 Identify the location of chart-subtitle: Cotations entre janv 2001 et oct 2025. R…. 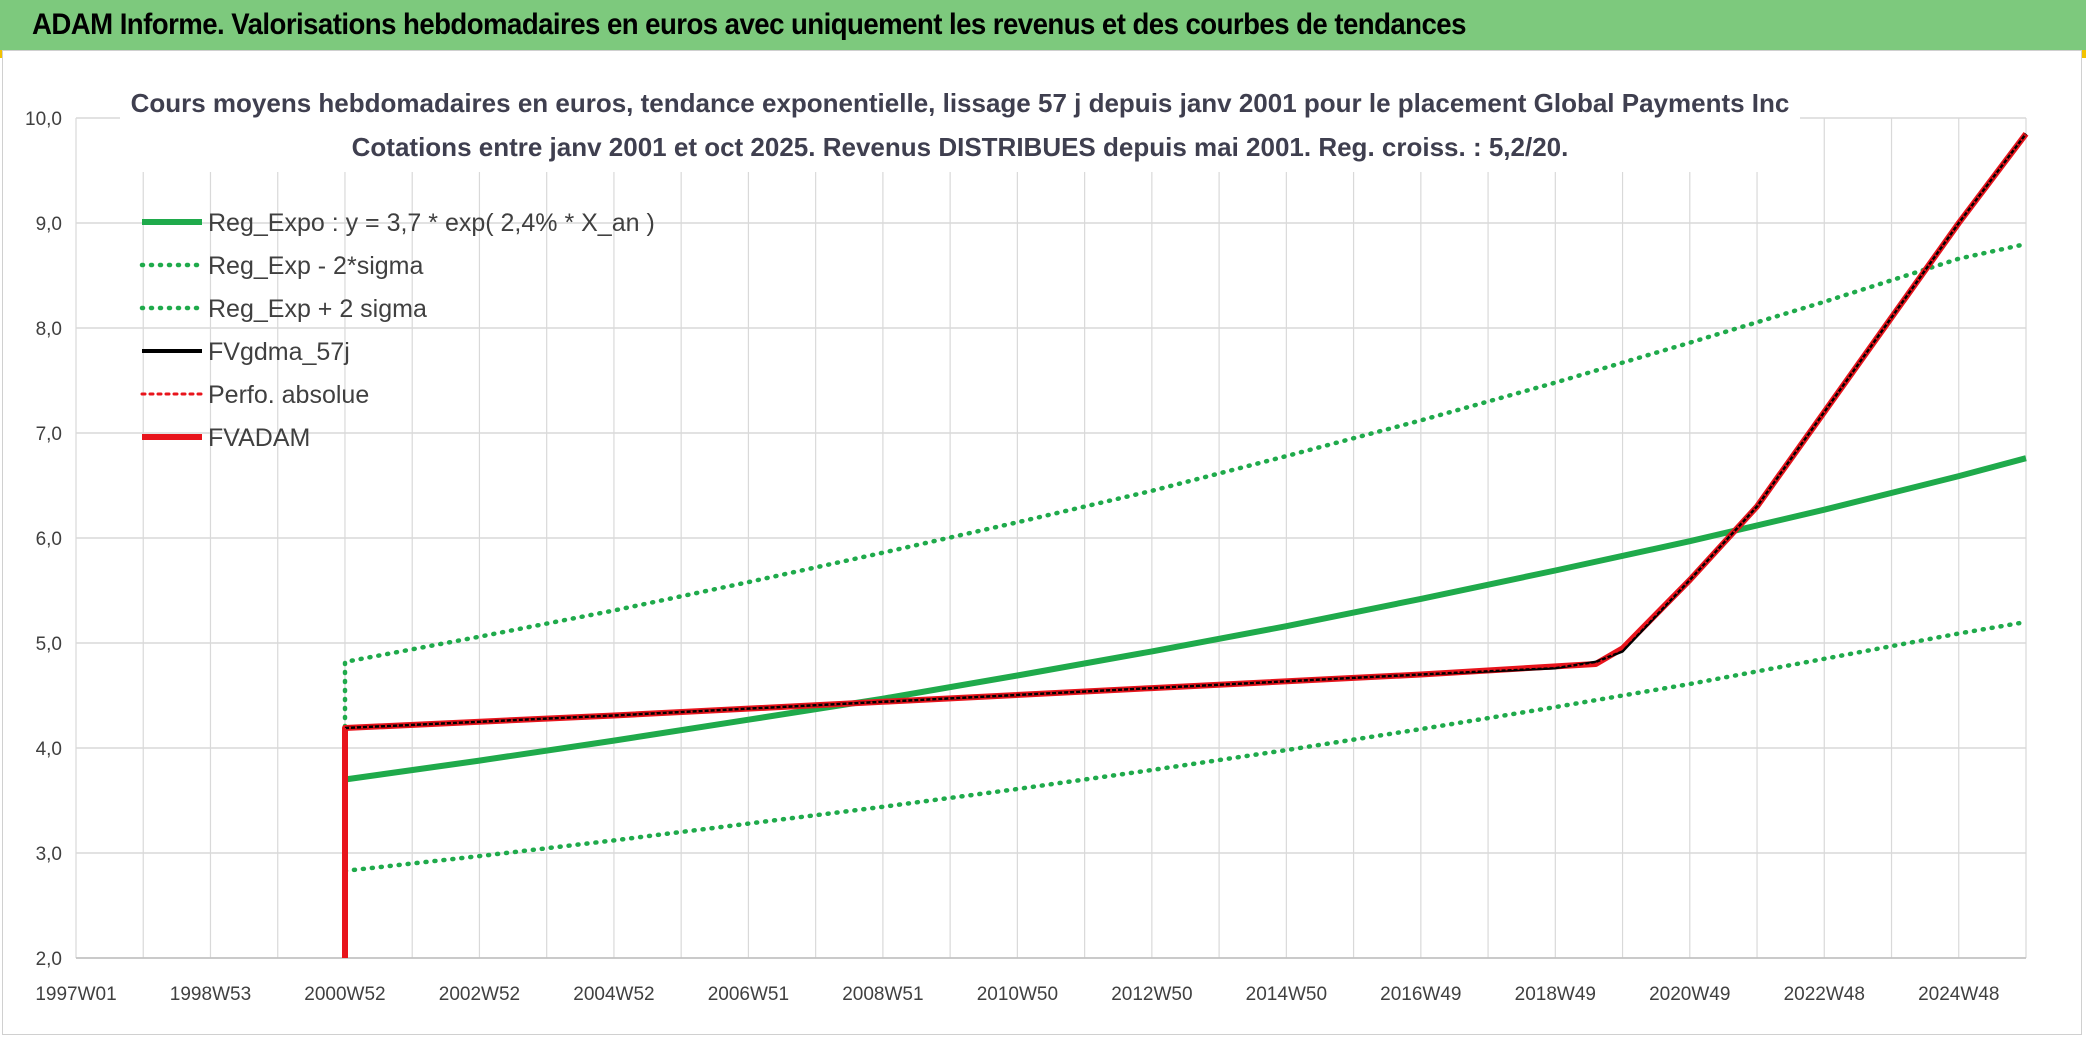
(960, 147).